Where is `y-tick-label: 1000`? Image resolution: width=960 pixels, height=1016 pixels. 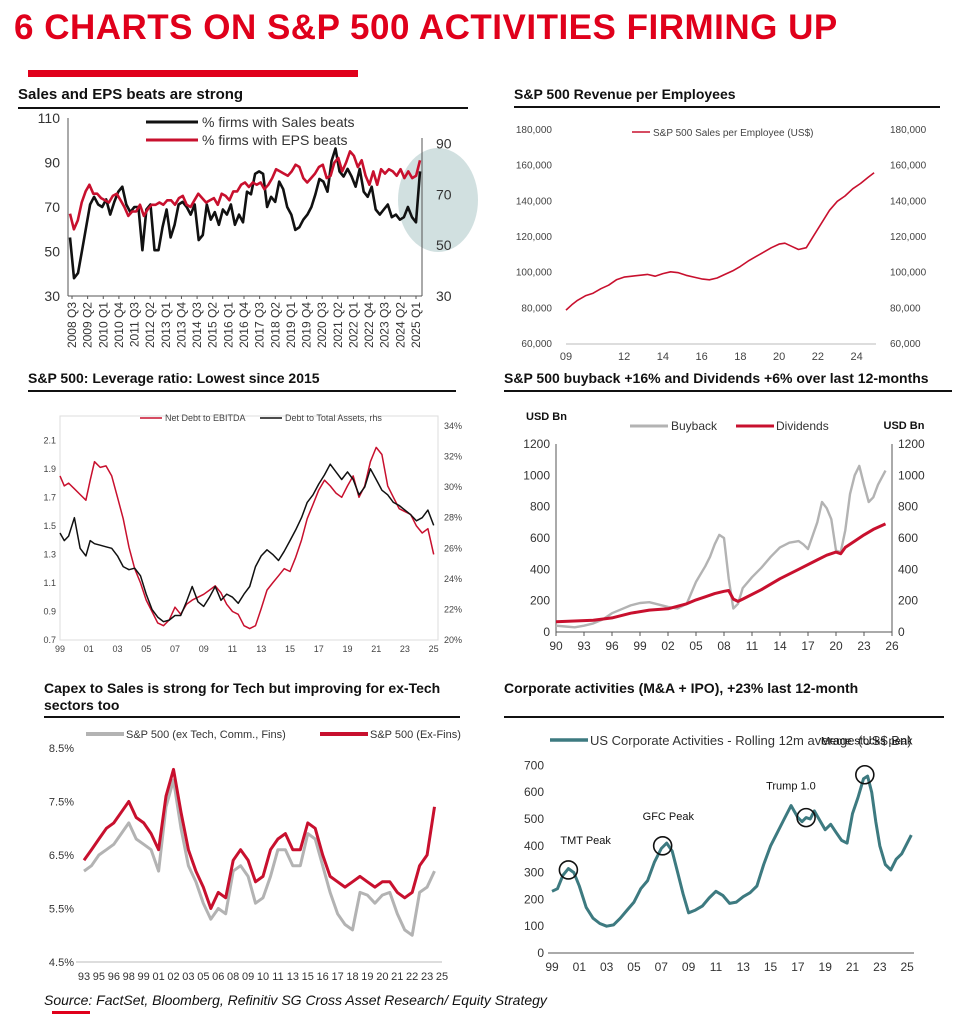
y-tick-label: 1000 is located at coordinates (536, 475).